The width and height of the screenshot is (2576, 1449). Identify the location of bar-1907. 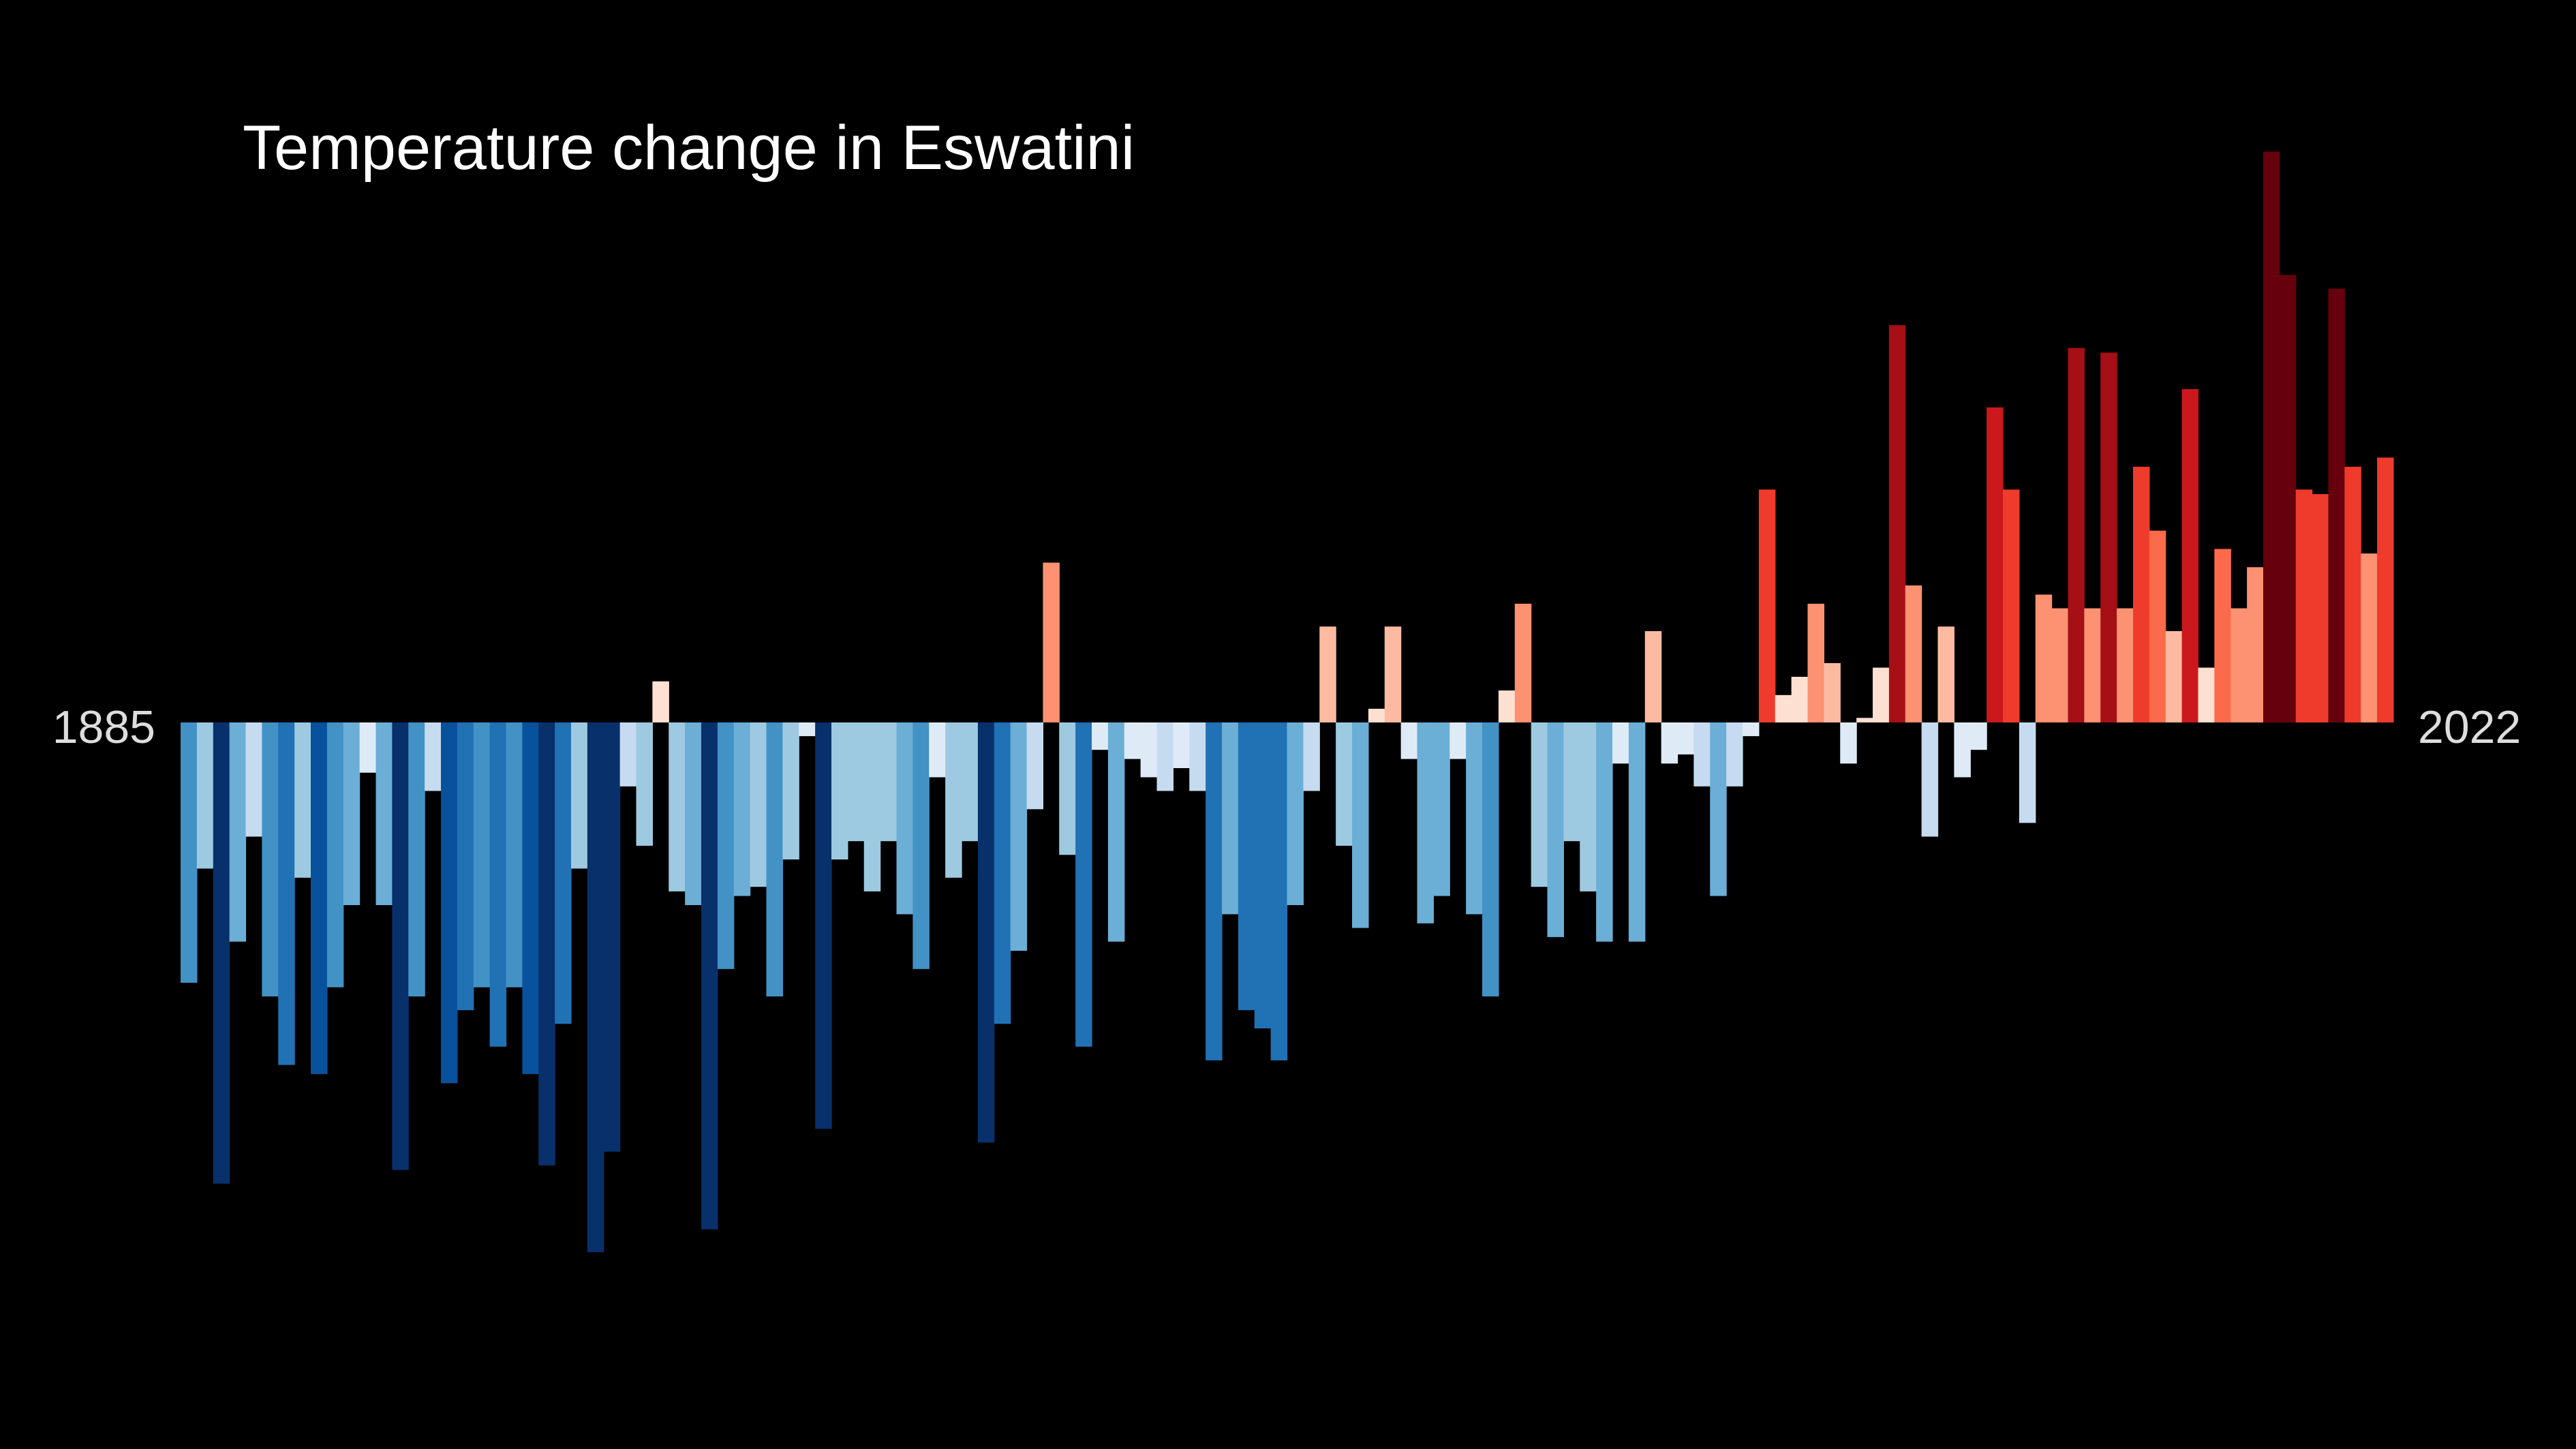
(546, 944).